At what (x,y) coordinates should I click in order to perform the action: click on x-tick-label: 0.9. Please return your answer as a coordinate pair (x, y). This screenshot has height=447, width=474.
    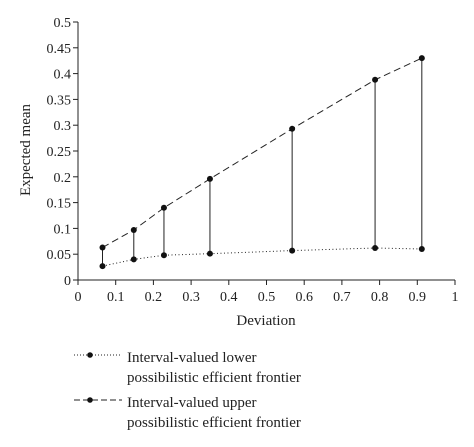
    Looking at the image, I should click on (418, 297).